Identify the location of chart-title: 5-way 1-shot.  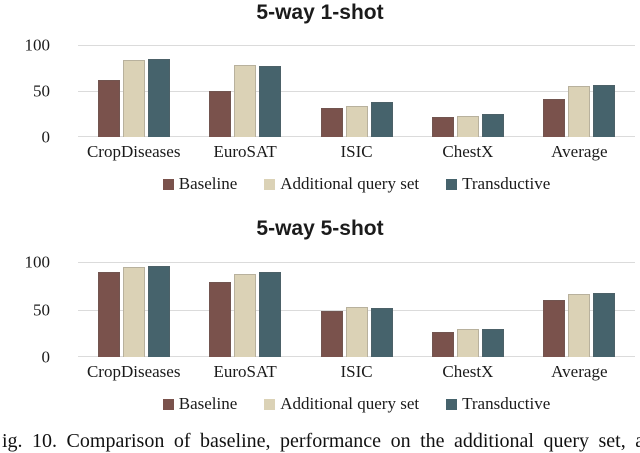
(320, 12).